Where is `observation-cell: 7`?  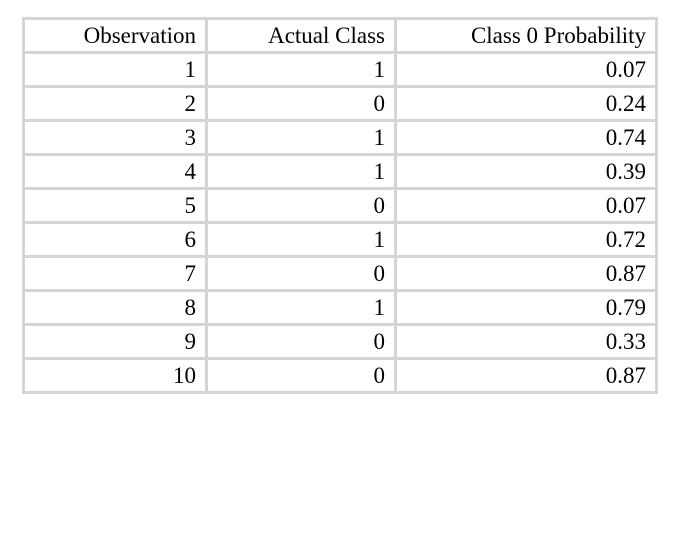
observation-cell: 7 is located at coordinates (115, 273).